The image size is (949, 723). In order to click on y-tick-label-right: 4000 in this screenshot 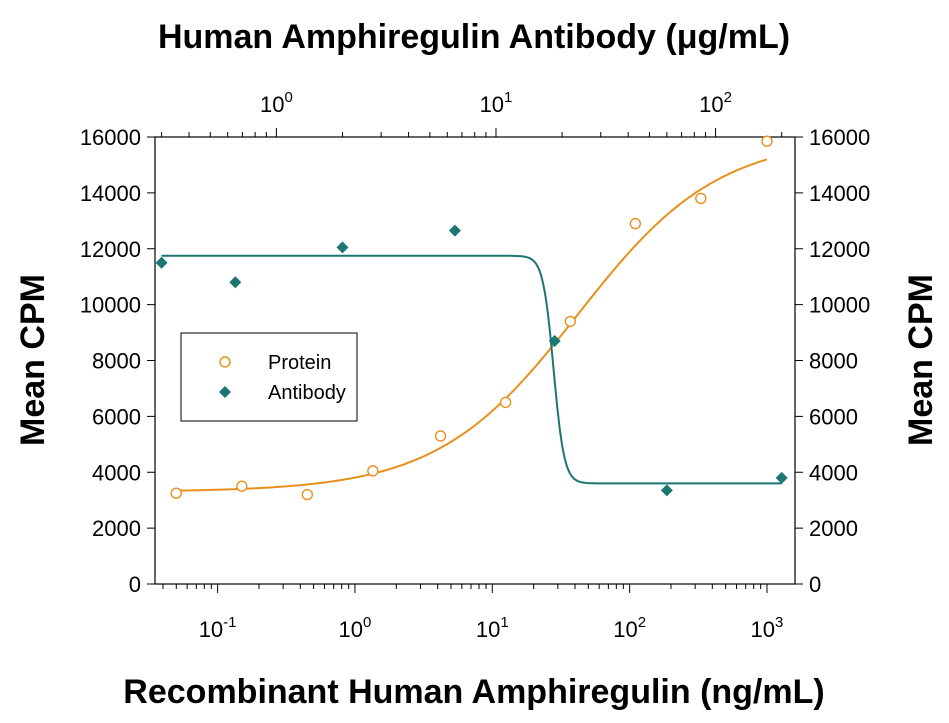, I will do `click(833, 472)`.